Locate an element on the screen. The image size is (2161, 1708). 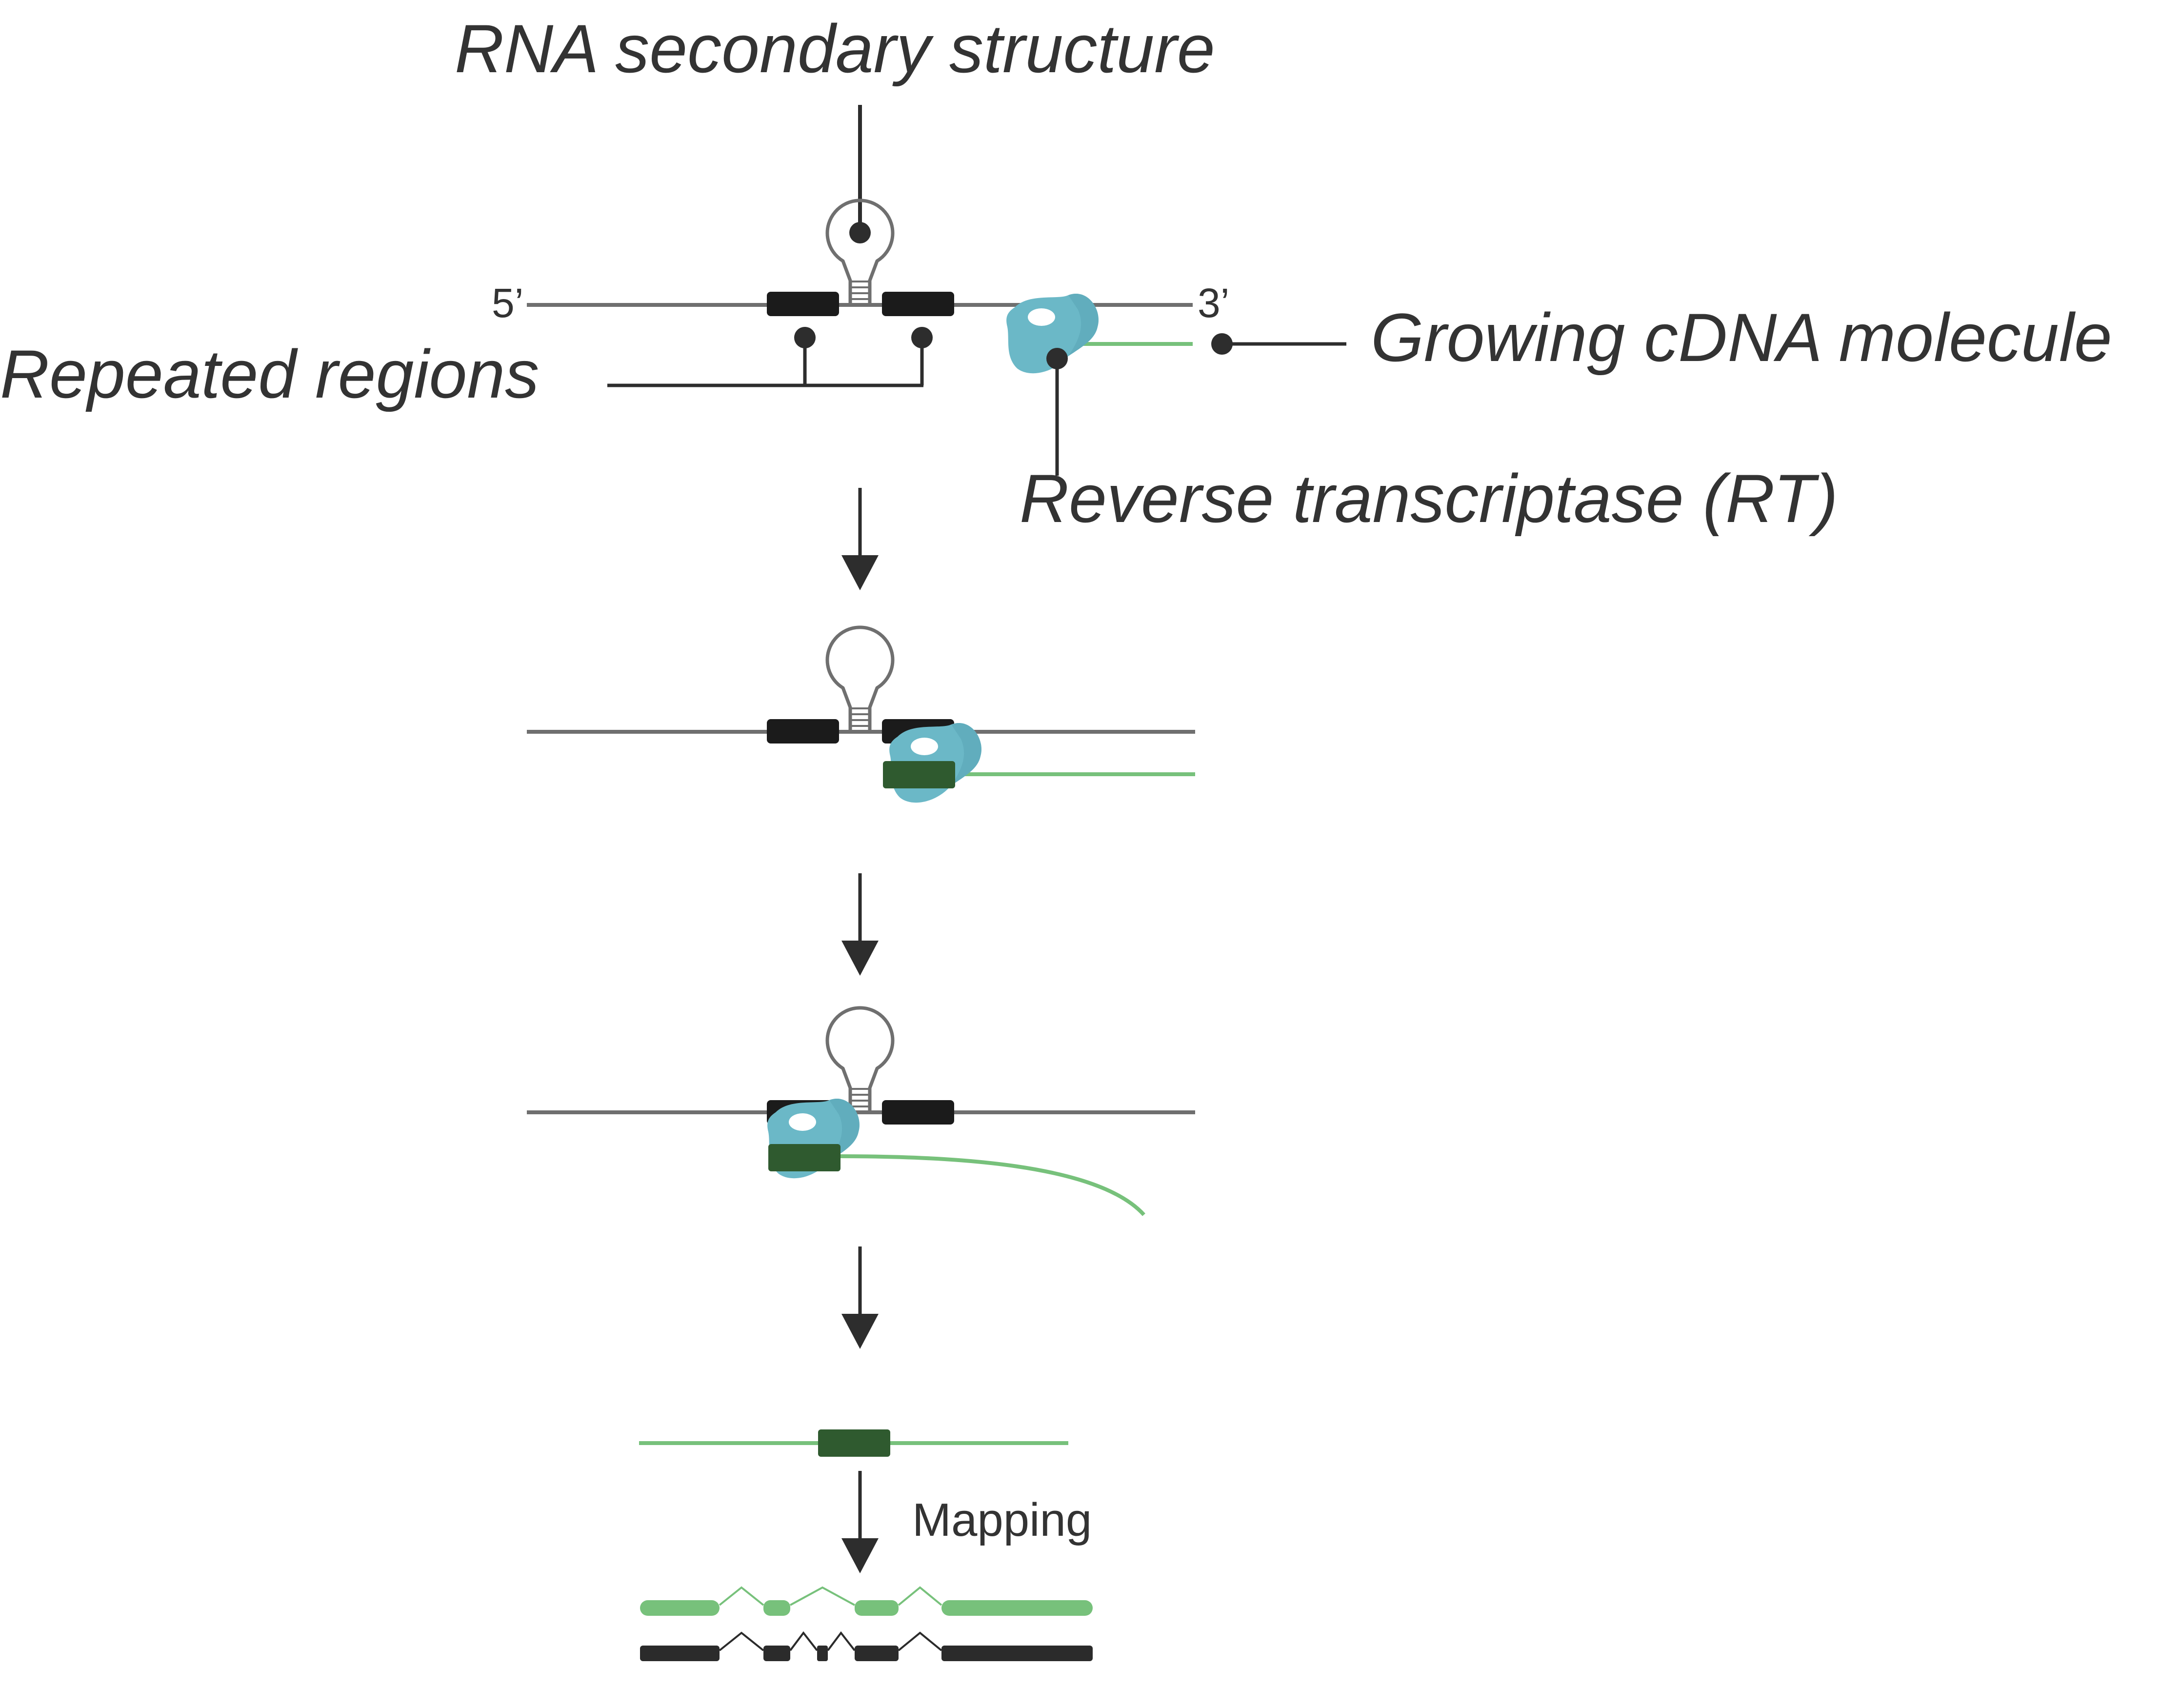
rna-structure-pointer is located at coordinates (860, 174).